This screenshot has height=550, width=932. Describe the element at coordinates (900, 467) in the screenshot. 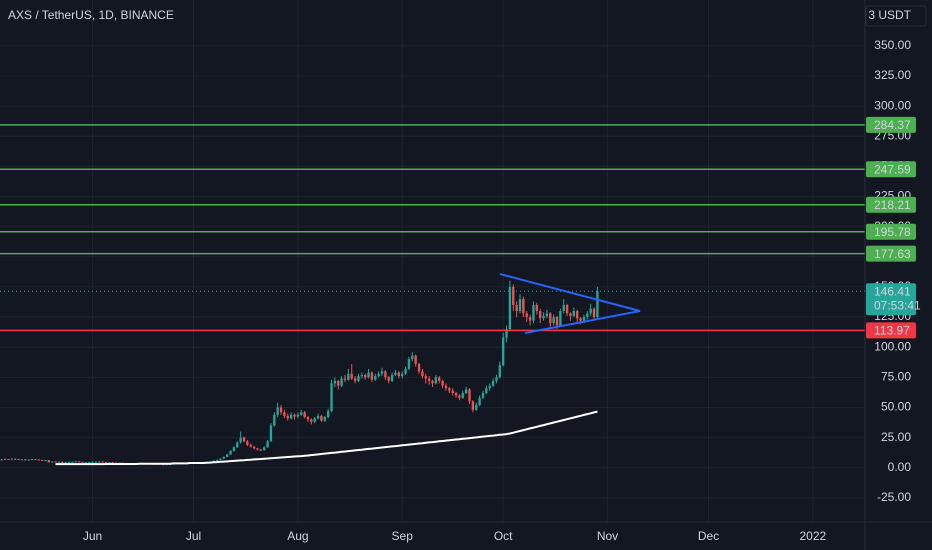

I see `y-tick-label: 0.00` at that location.